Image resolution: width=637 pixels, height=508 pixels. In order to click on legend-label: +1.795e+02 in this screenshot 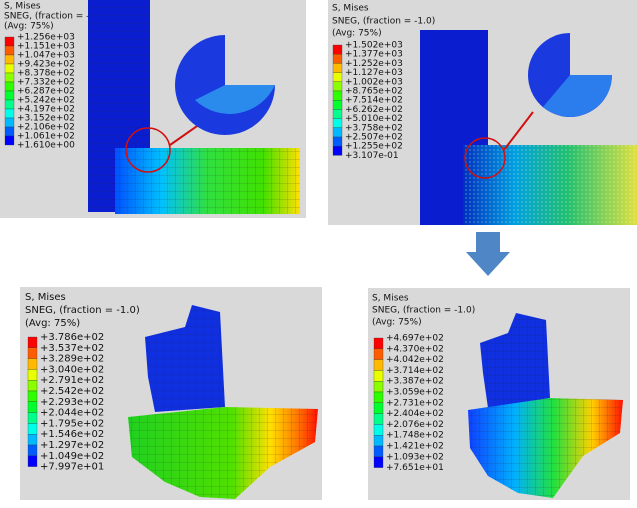, I will do `click(72, 423)`.